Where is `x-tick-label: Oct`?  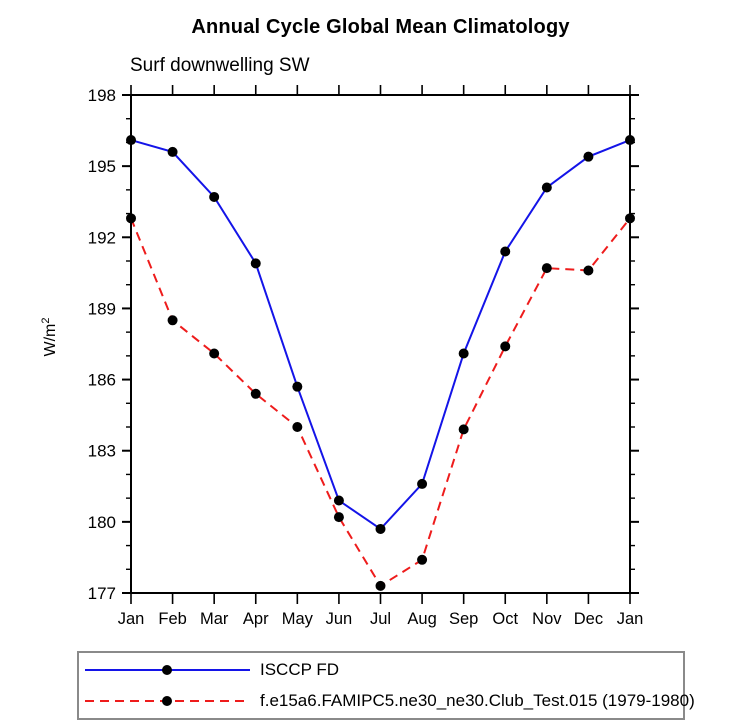 x-tick-label: Oct is located at coordinates (505, 619).